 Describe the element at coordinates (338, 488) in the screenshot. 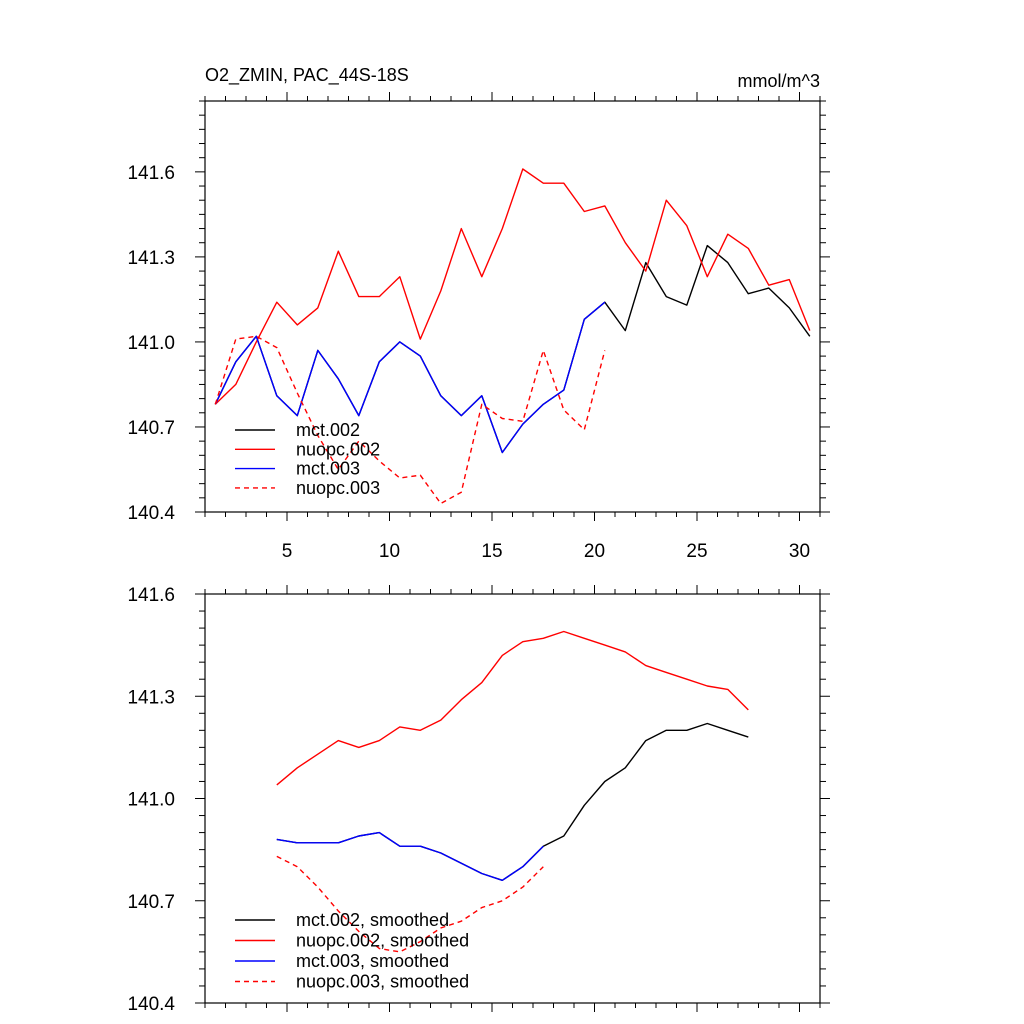

I see `legend-label: nuopc.003` at that location.